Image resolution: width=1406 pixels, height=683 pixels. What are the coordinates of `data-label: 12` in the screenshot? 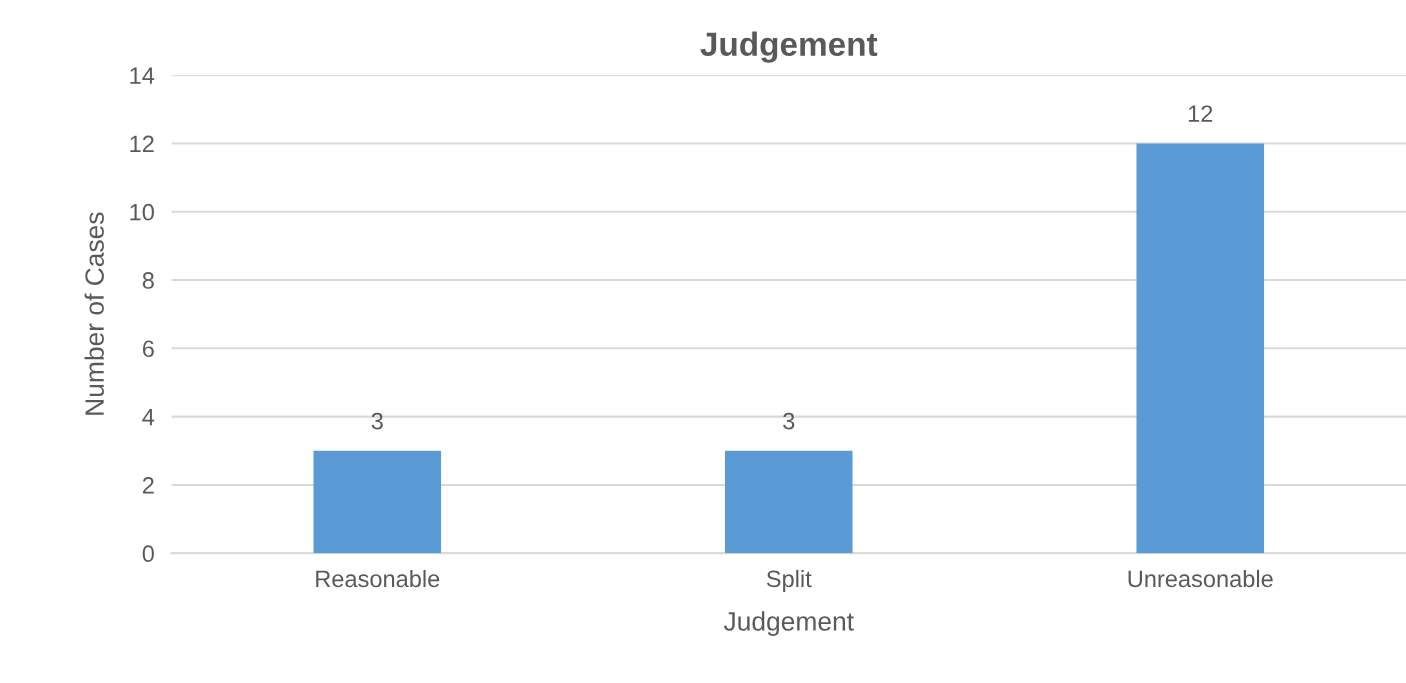 It's located at (1200, 113).